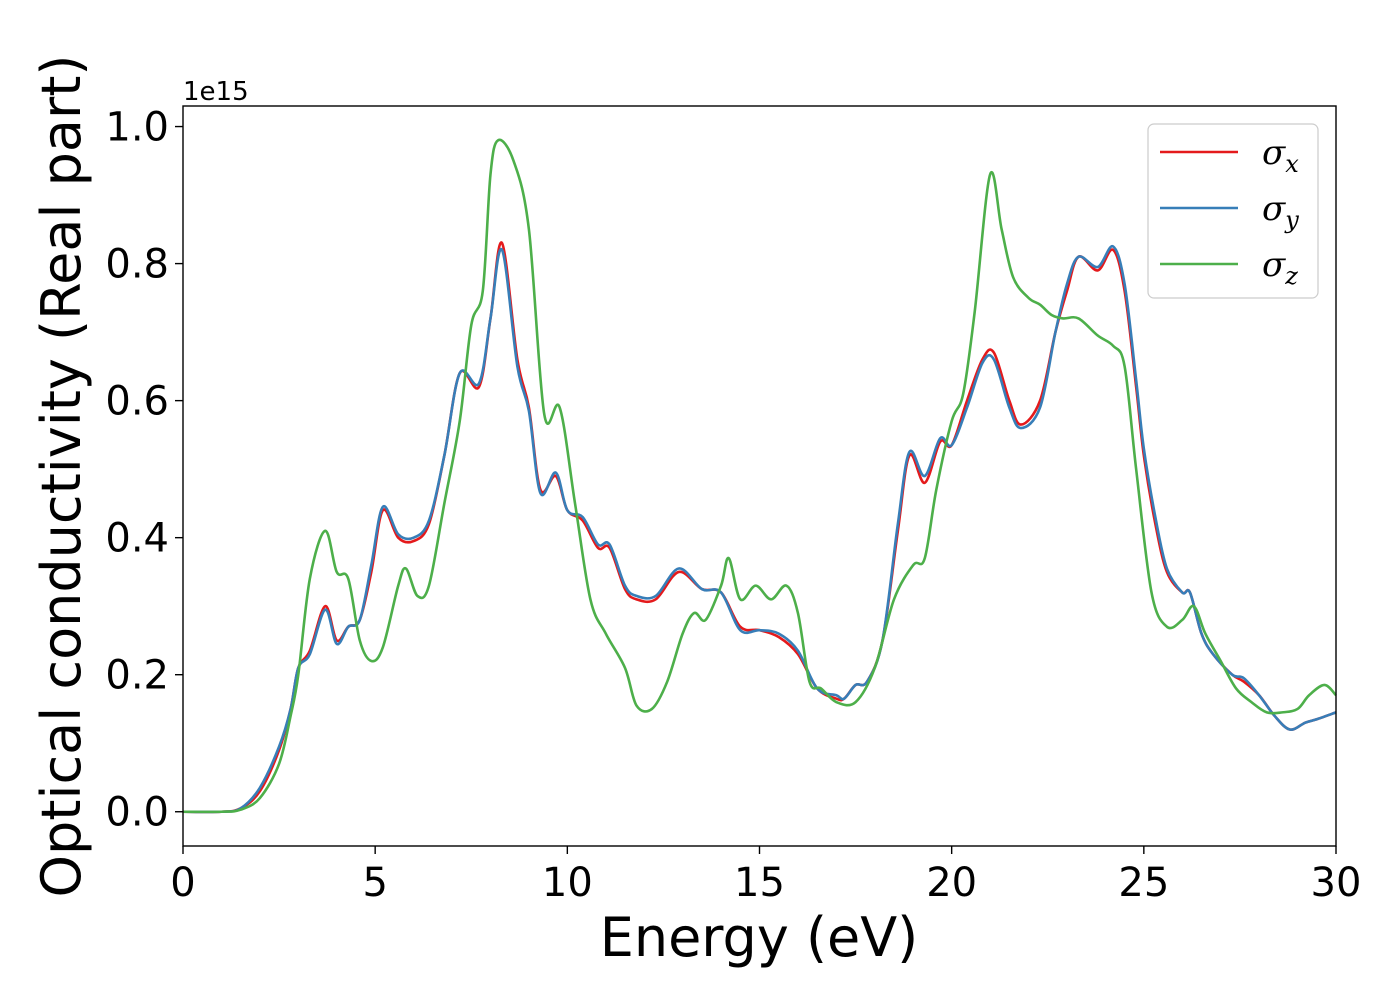  Describe the element at coordinates (759, 937) in the screenshot. I see `x-axis-label: Energy (eV)` at that location.